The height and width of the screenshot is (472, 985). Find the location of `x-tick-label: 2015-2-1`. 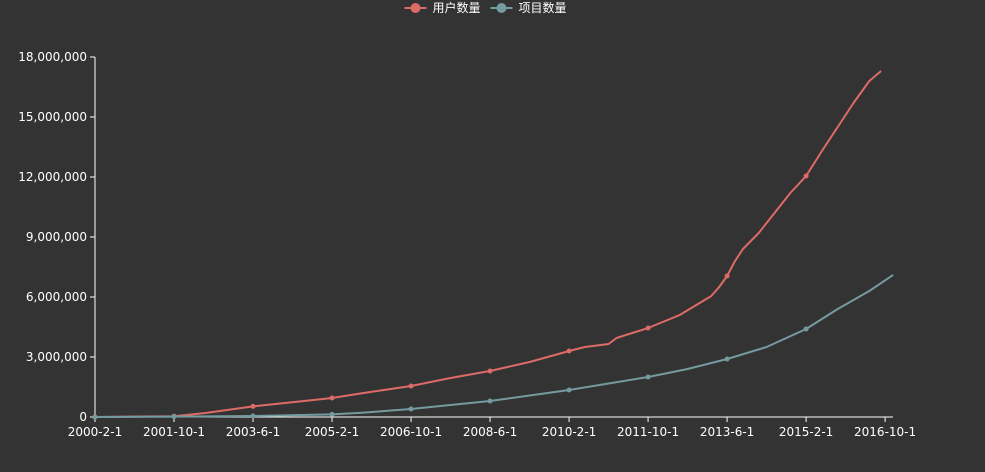

x-tick-label: 2015-2-1 is located at coordinates (806, 432).